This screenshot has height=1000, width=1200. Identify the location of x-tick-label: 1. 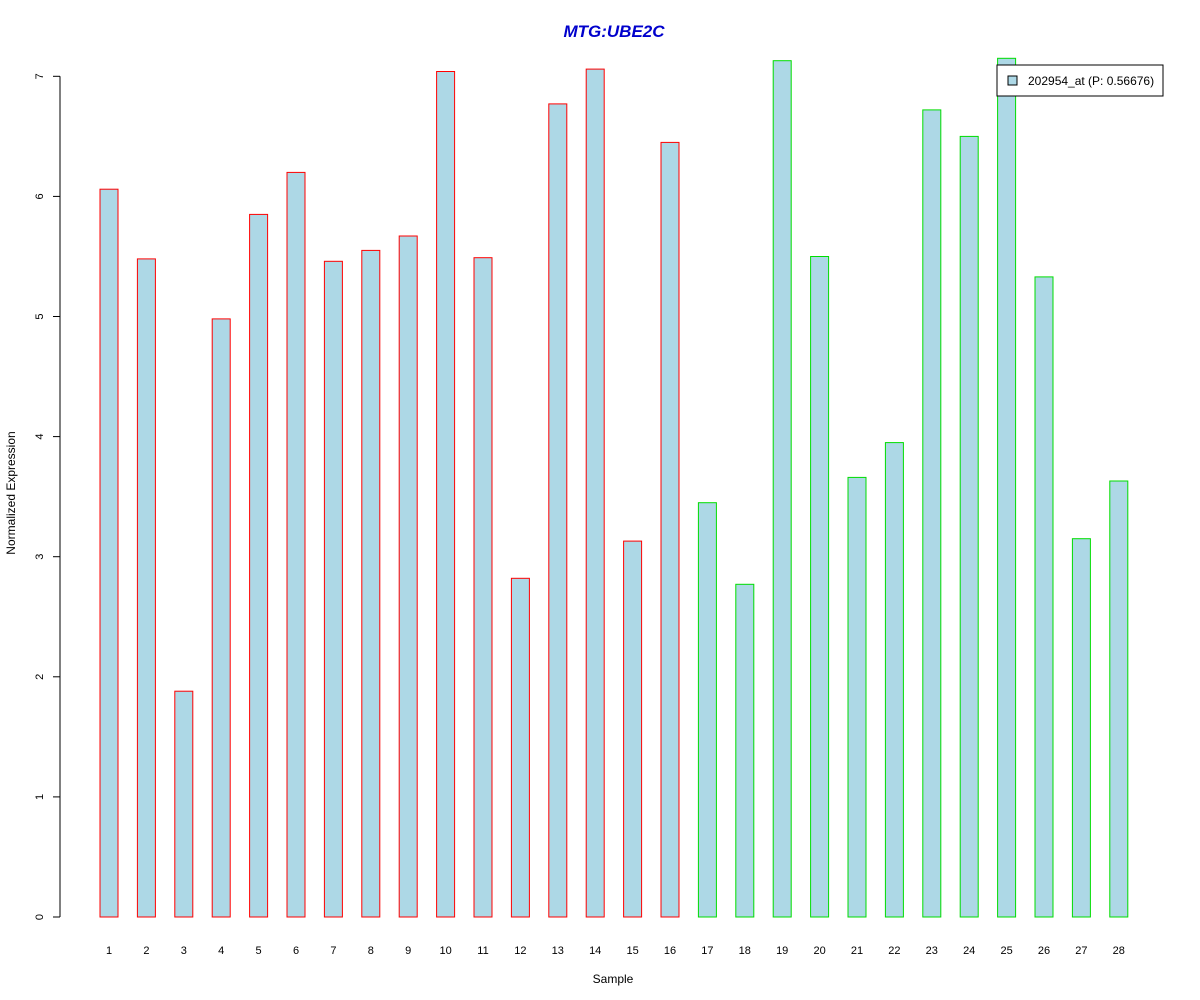
(109, 951).